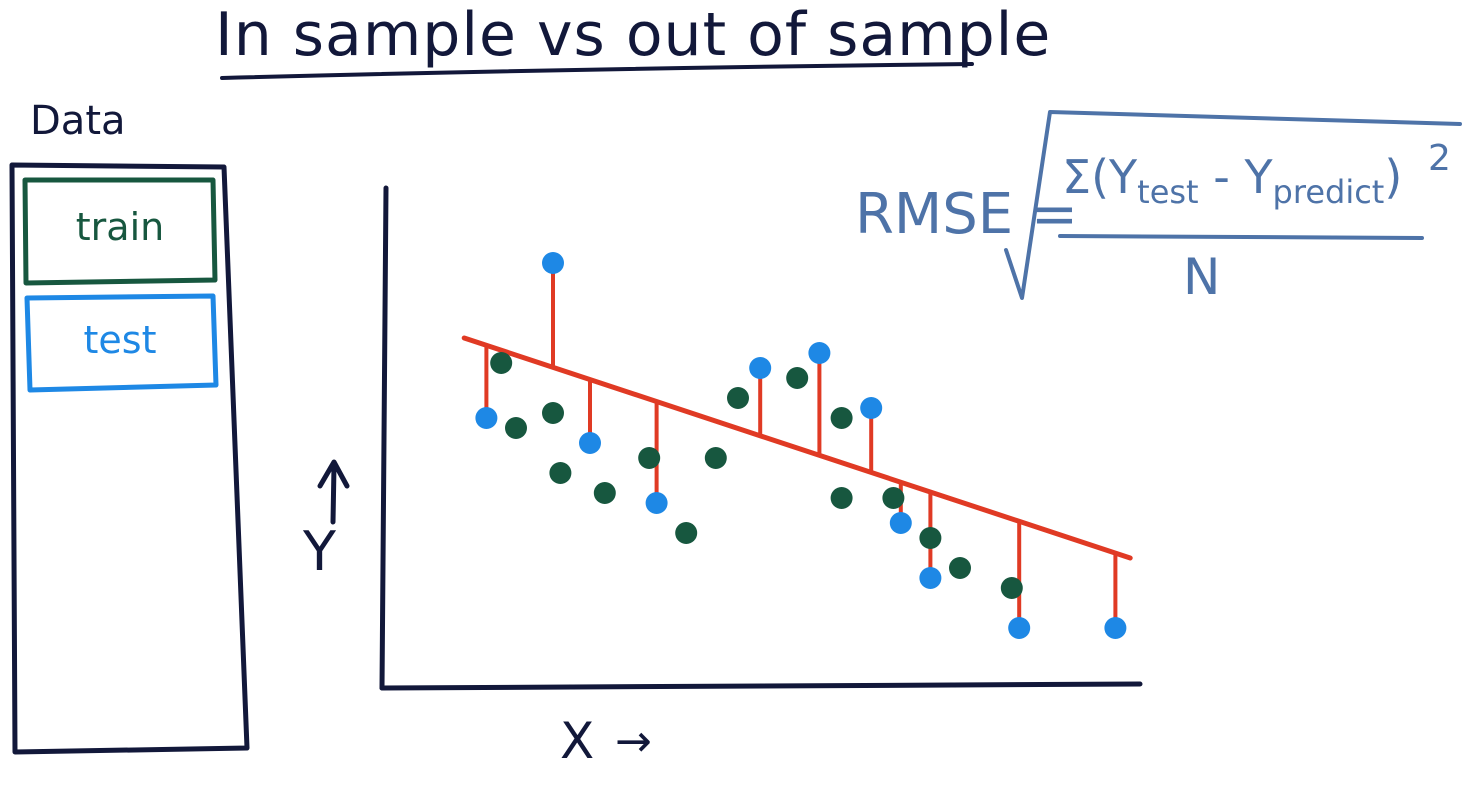 This screenshot has height=788, width=1473. I want to click on y-predict-subscript: predict, so click(1328, 192).